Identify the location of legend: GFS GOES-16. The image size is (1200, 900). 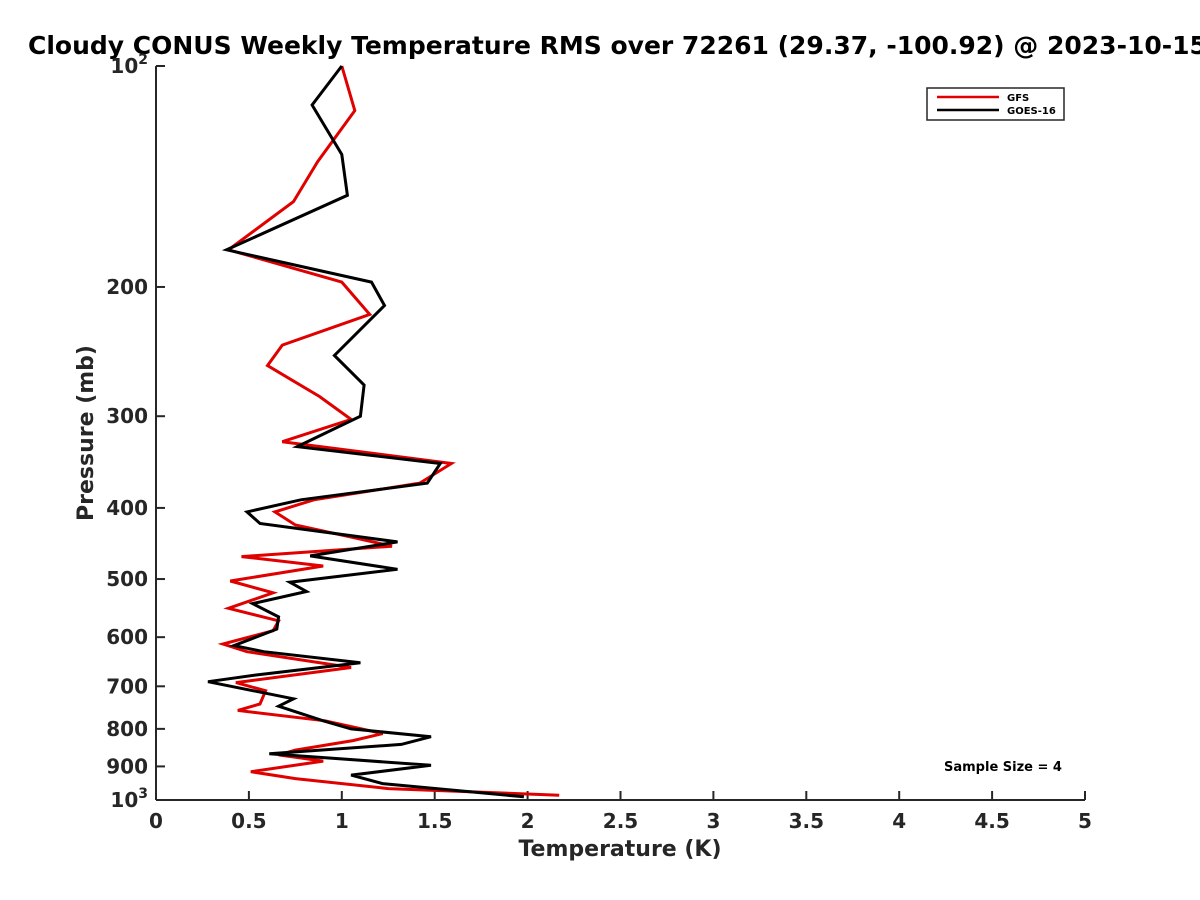
(995, 104).